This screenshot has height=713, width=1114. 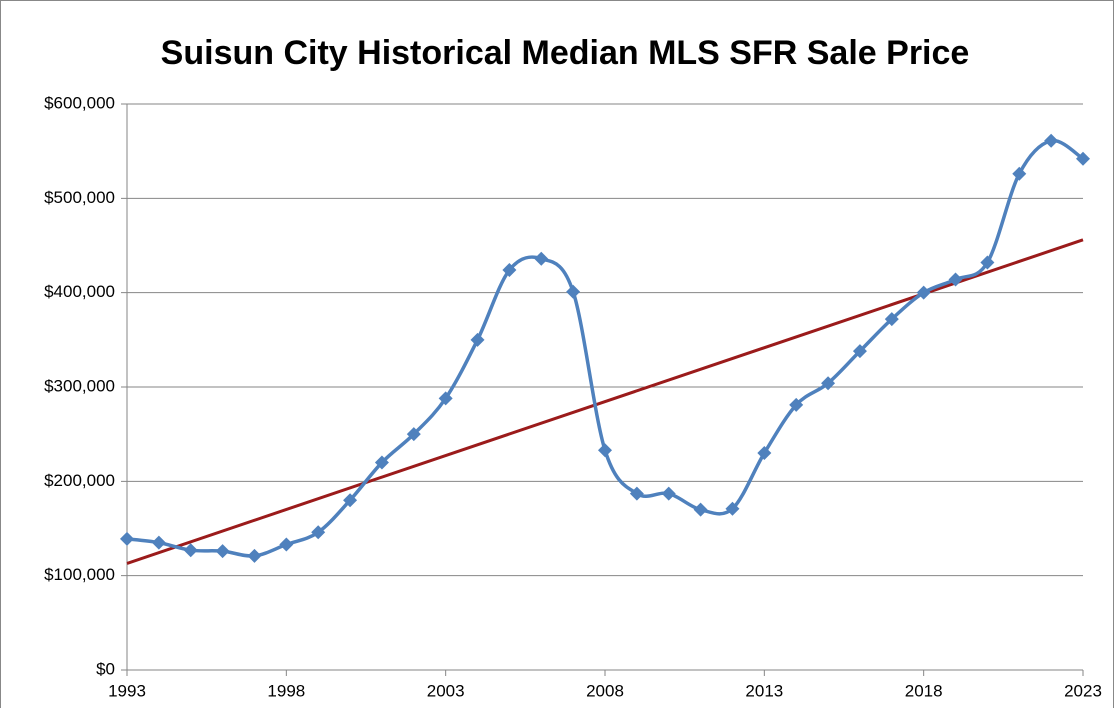 What do you see at coordinates (79, 574) in the screenshot?
I see `y-tick-label: $100,000` at bounding box center [79, 574].